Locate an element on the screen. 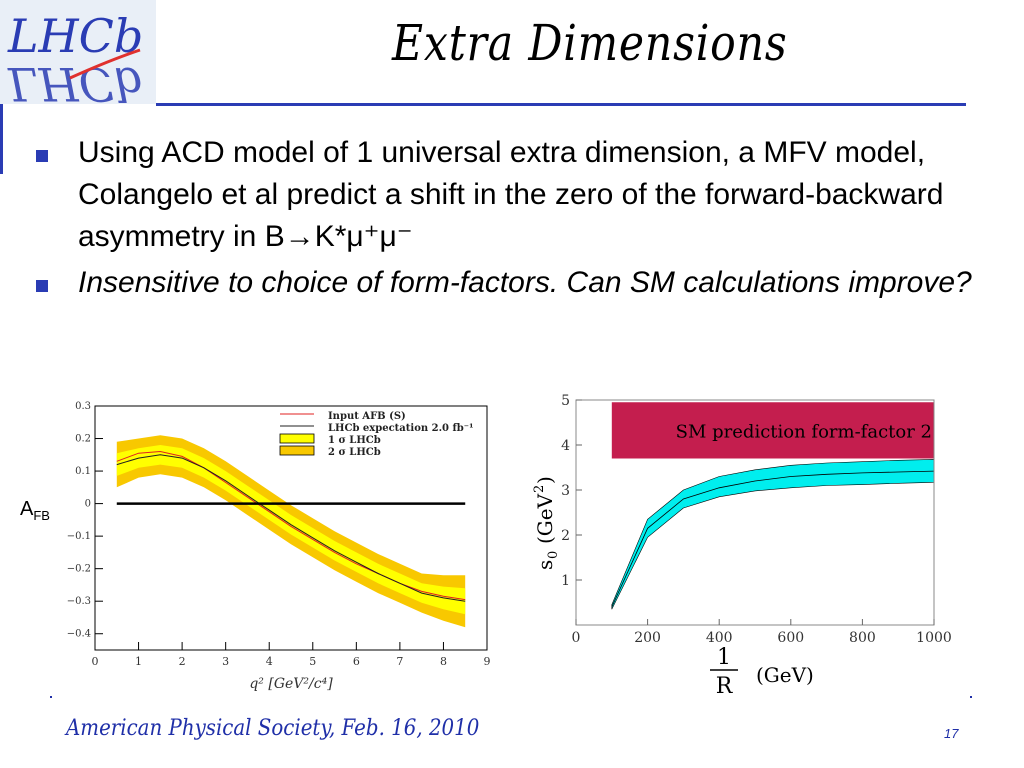 The height and width of the screenshot is (768, 1024). series-line-input-afb is located at coordinates (291, 525).